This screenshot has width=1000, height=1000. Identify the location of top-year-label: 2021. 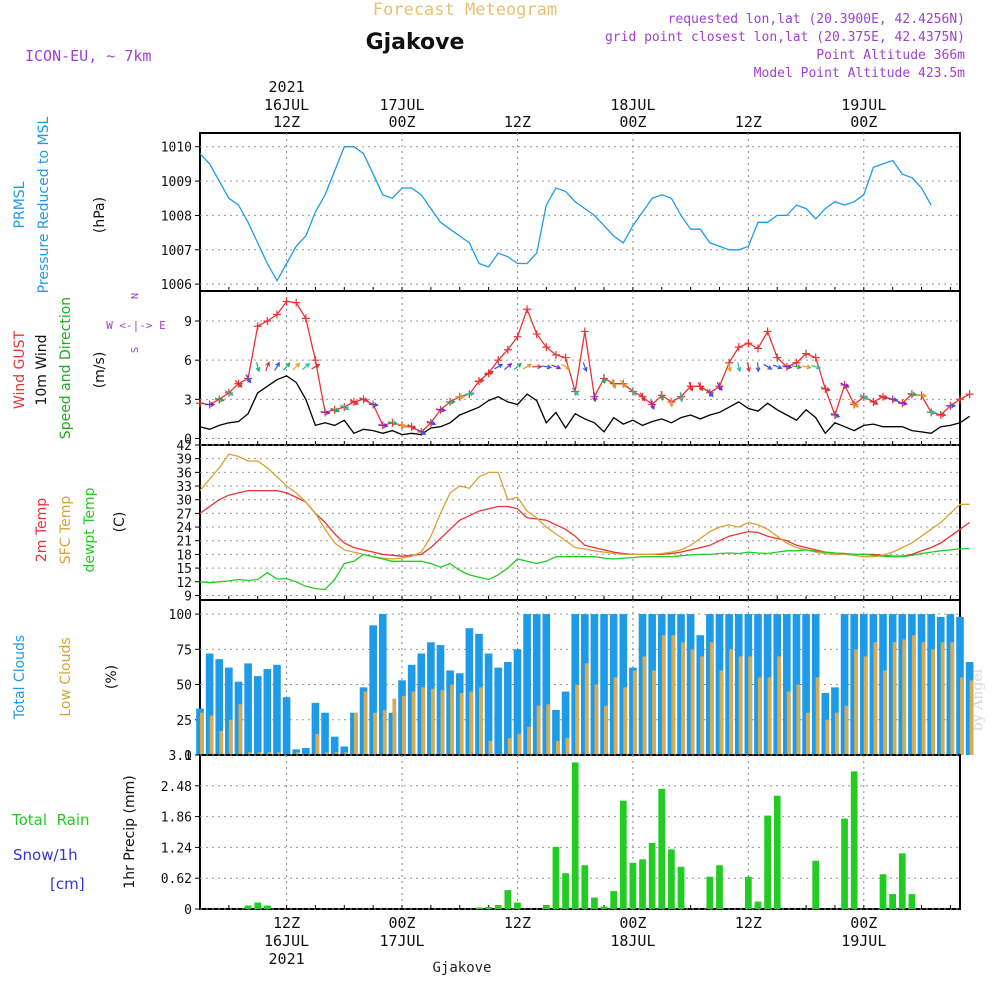
(287, 87).